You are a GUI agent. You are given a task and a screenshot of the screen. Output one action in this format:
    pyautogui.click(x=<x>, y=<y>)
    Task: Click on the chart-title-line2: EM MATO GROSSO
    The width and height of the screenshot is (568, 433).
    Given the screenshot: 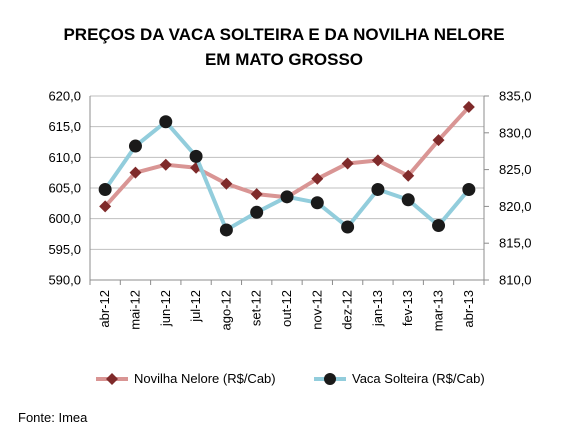 What is the action you would take?
    pyautogui.click(x=284, y=59)
    